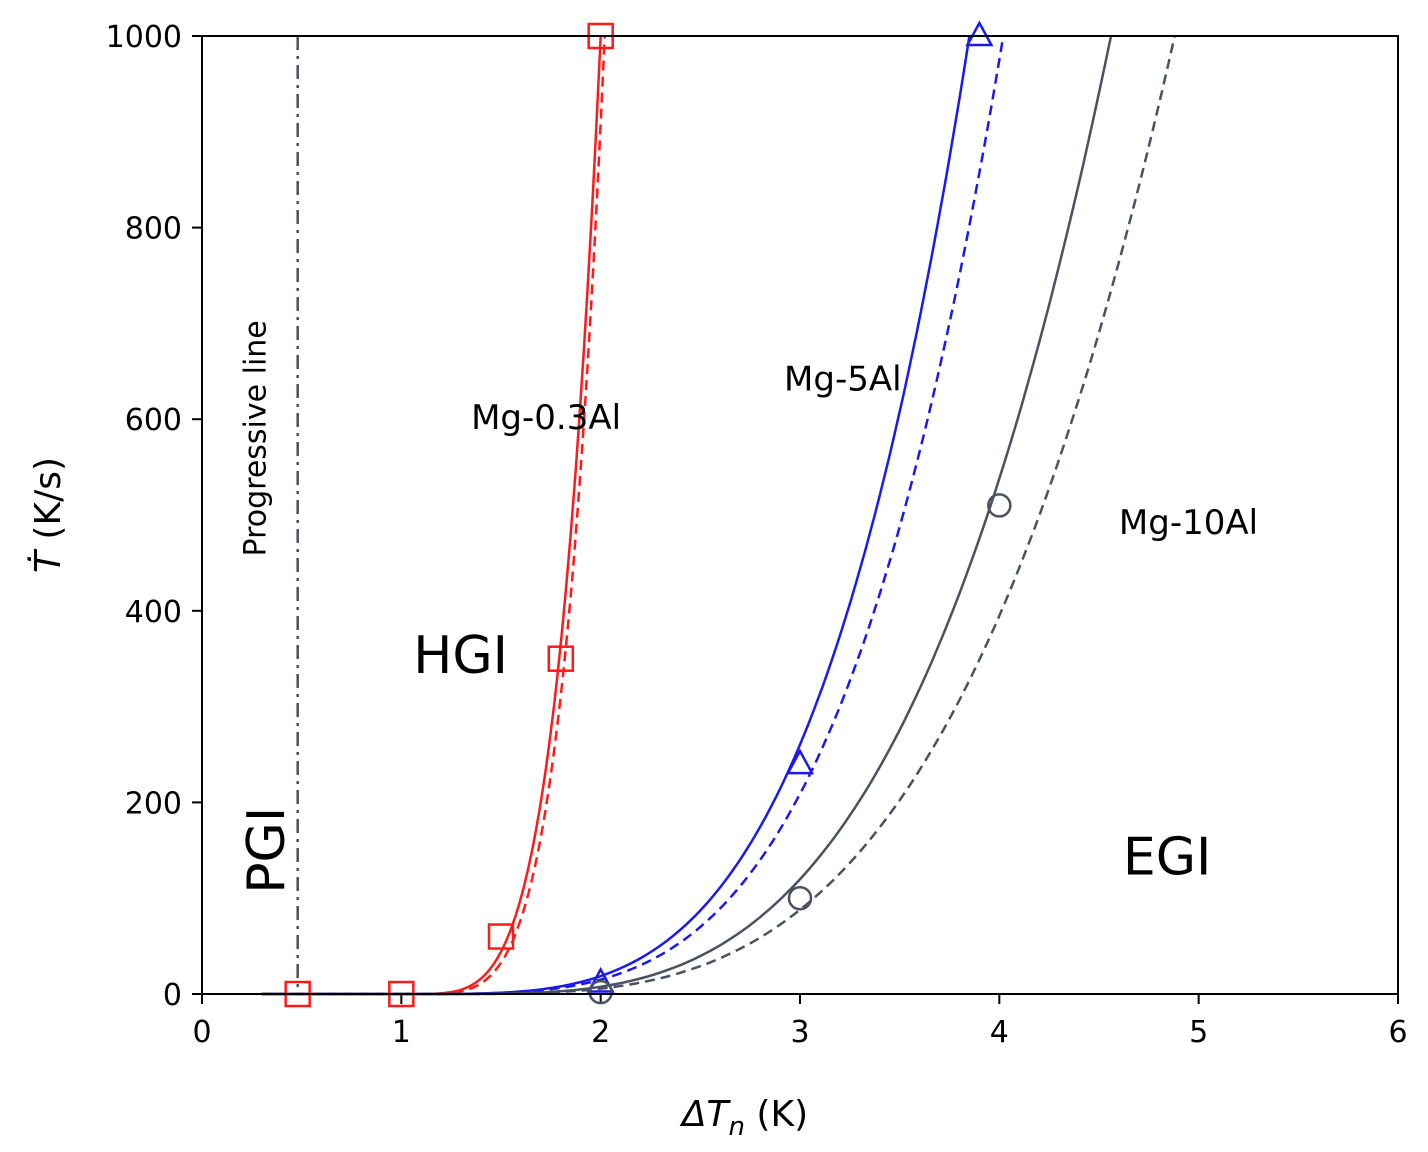  I want to click on x-axis-title: ΔTn (K), so click(743, 1118).